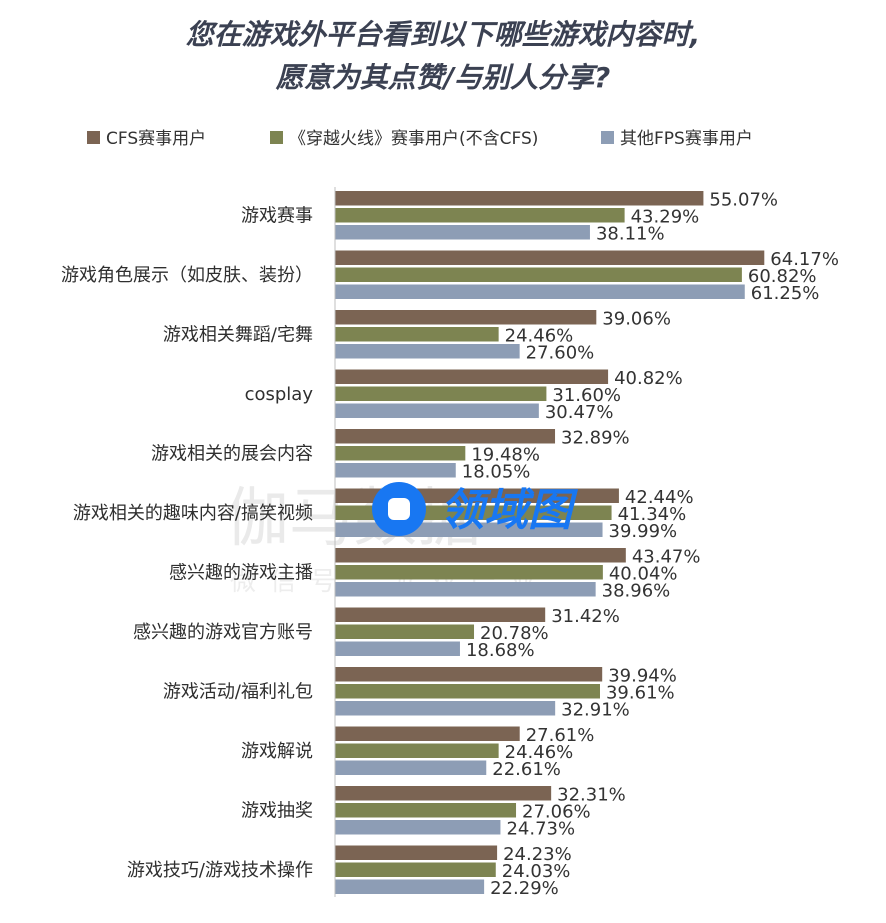  What do you see at coordinates (496, 471) in the screenshot?
I see `value-label: 18.05%` at bounding box center [496, 471].